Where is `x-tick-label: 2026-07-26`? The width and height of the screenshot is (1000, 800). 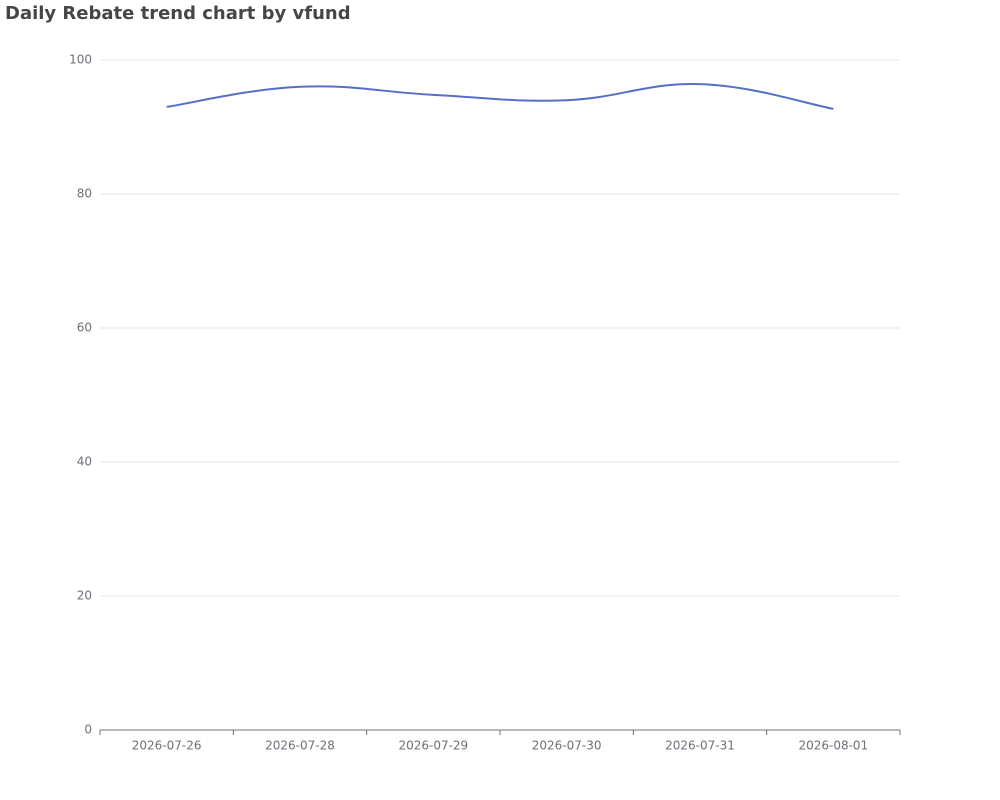 x-tick-label: 2026-07-26 is located at coordinates (167, 746).